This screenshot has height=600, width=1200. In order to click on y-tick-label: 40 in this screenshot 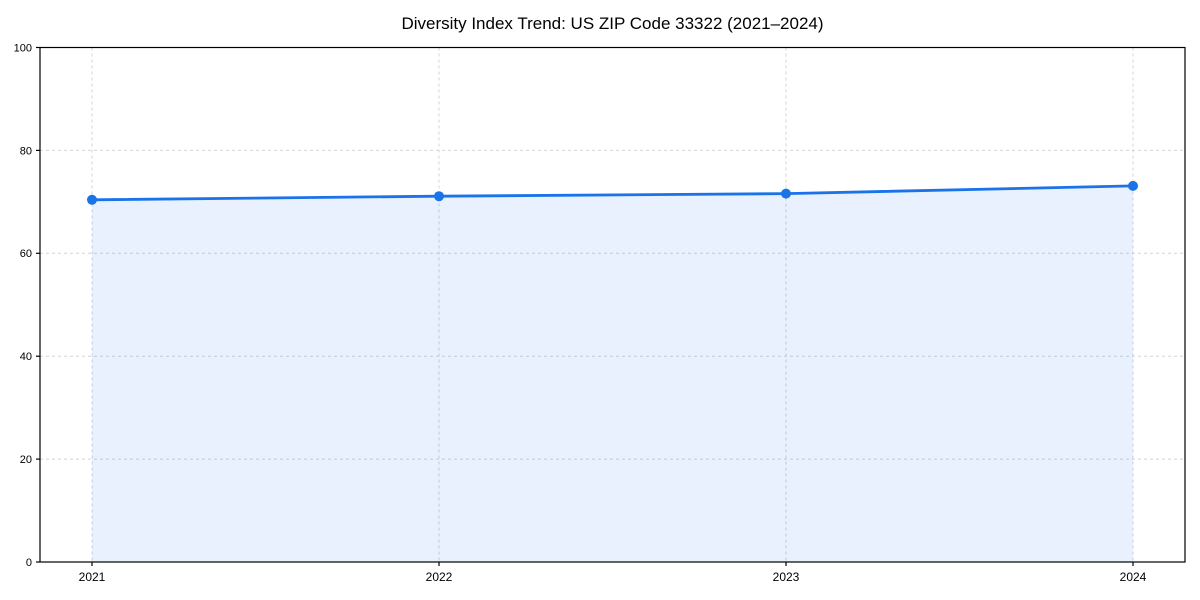, I will do `click(26, 357)`.